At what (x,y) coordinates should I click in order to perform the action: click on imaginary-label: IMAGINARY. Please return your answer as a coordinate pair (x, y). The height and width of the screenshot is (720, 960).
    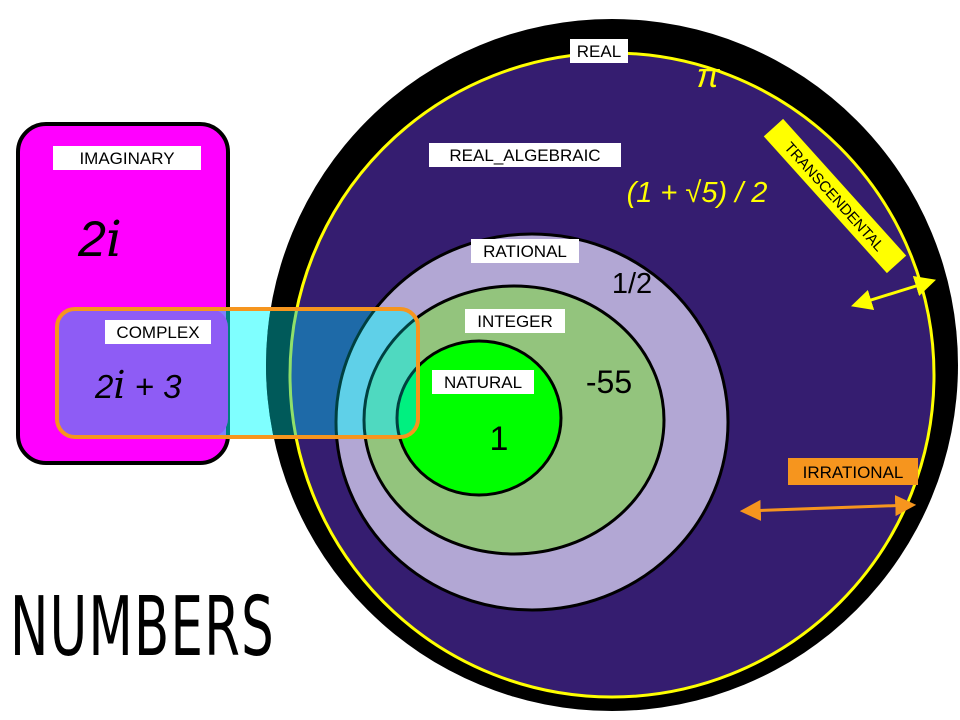
    Looking at the image, I should click on (126, 158).